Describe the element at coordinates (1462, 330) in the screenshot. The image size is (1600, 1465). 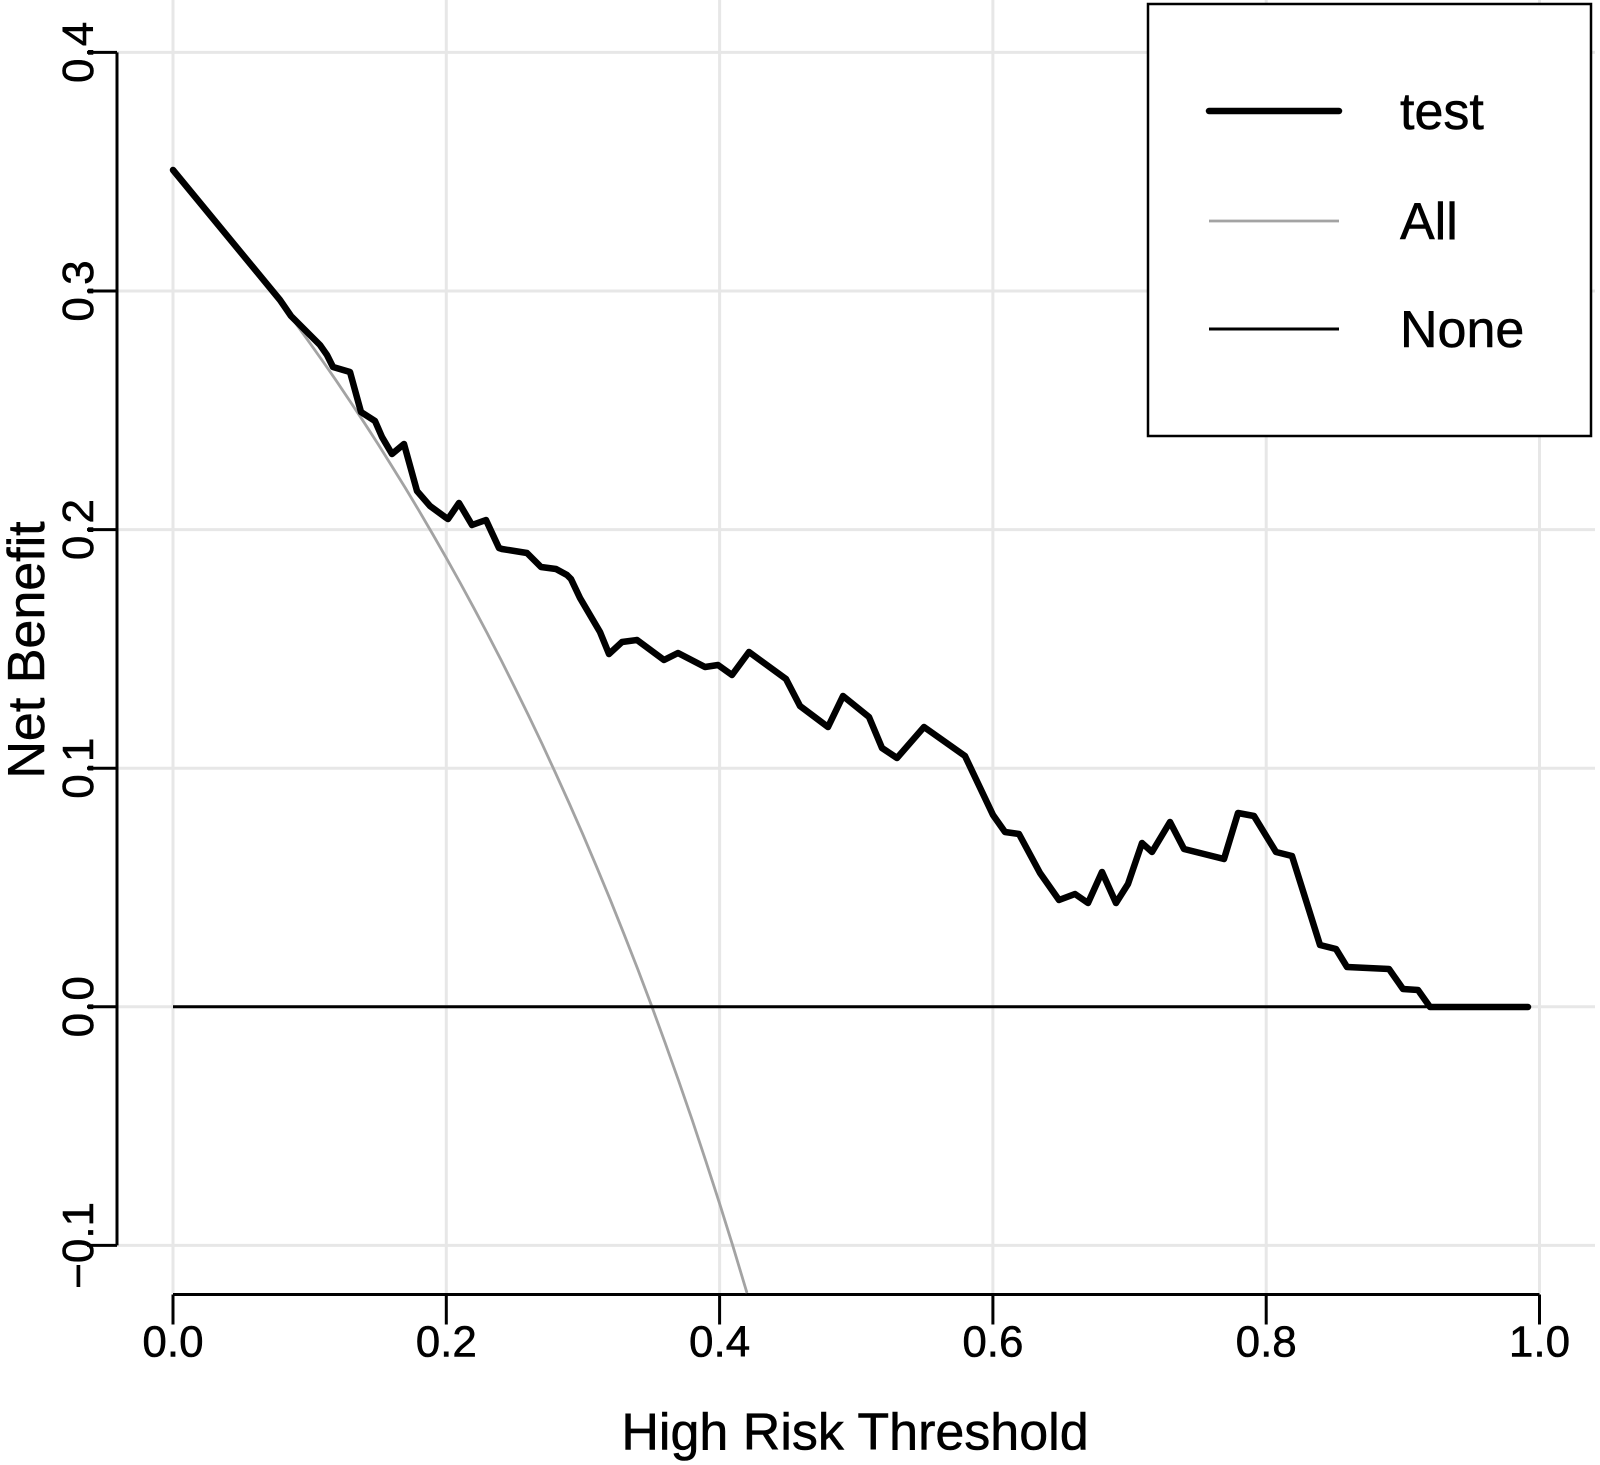
I see `svg-text: None` at that location.